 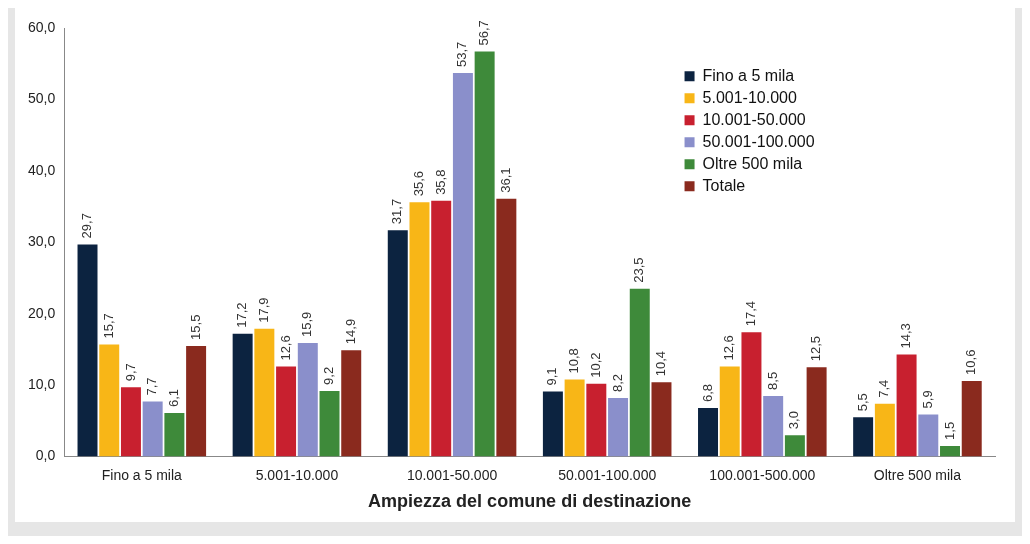 What do you see at coordinates (906, 336) in the screenshot?
I see `data-label: 14,3` at bounding box center [906, 336].